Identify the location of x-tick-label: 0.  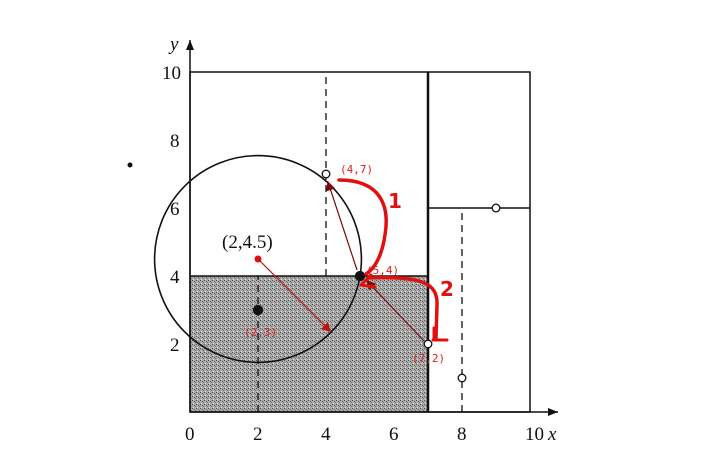
(190, 434).